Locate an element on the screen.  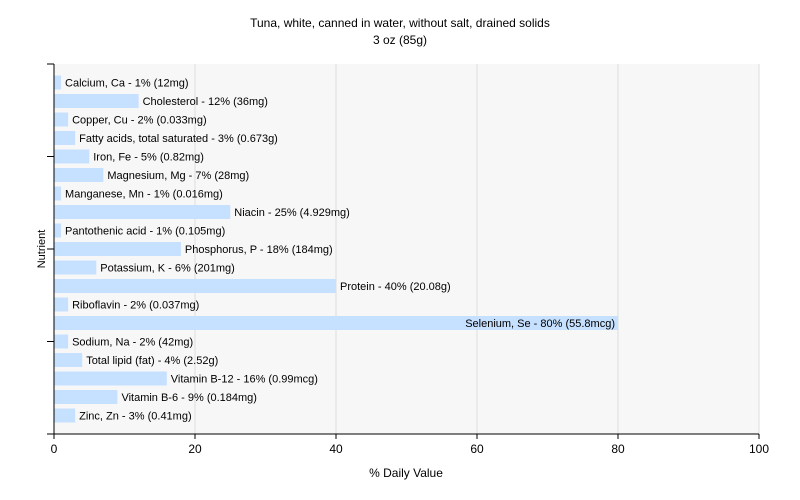
bar-label-17: Vitamin B-6 - 9% (0.184mg) is located at coordinates (189, 398).